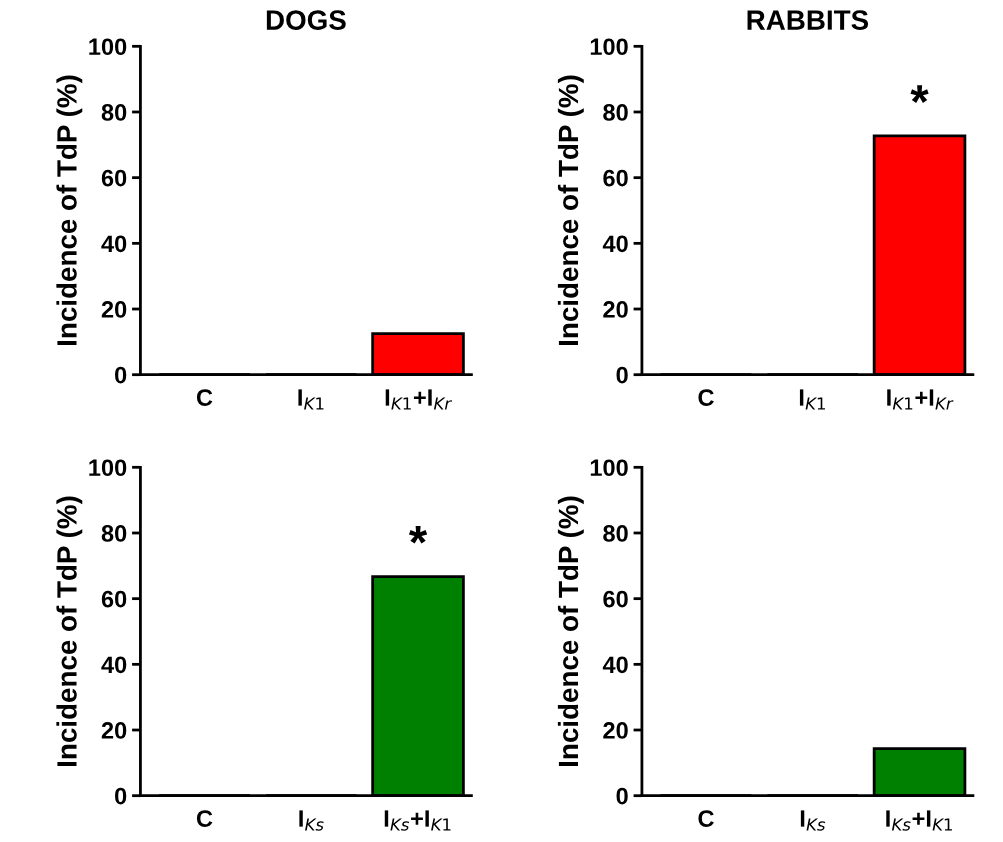  I want to click on chart-title: RABBITS, so click(808, 20).